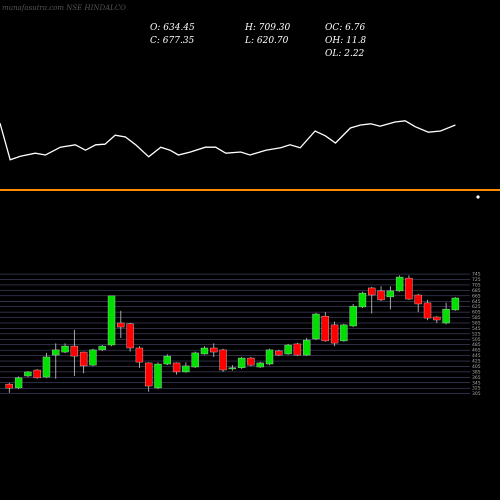  Describe the element at coordinates (476, 383) in the screenshot. I see `y-tick-label: 345` at that location.